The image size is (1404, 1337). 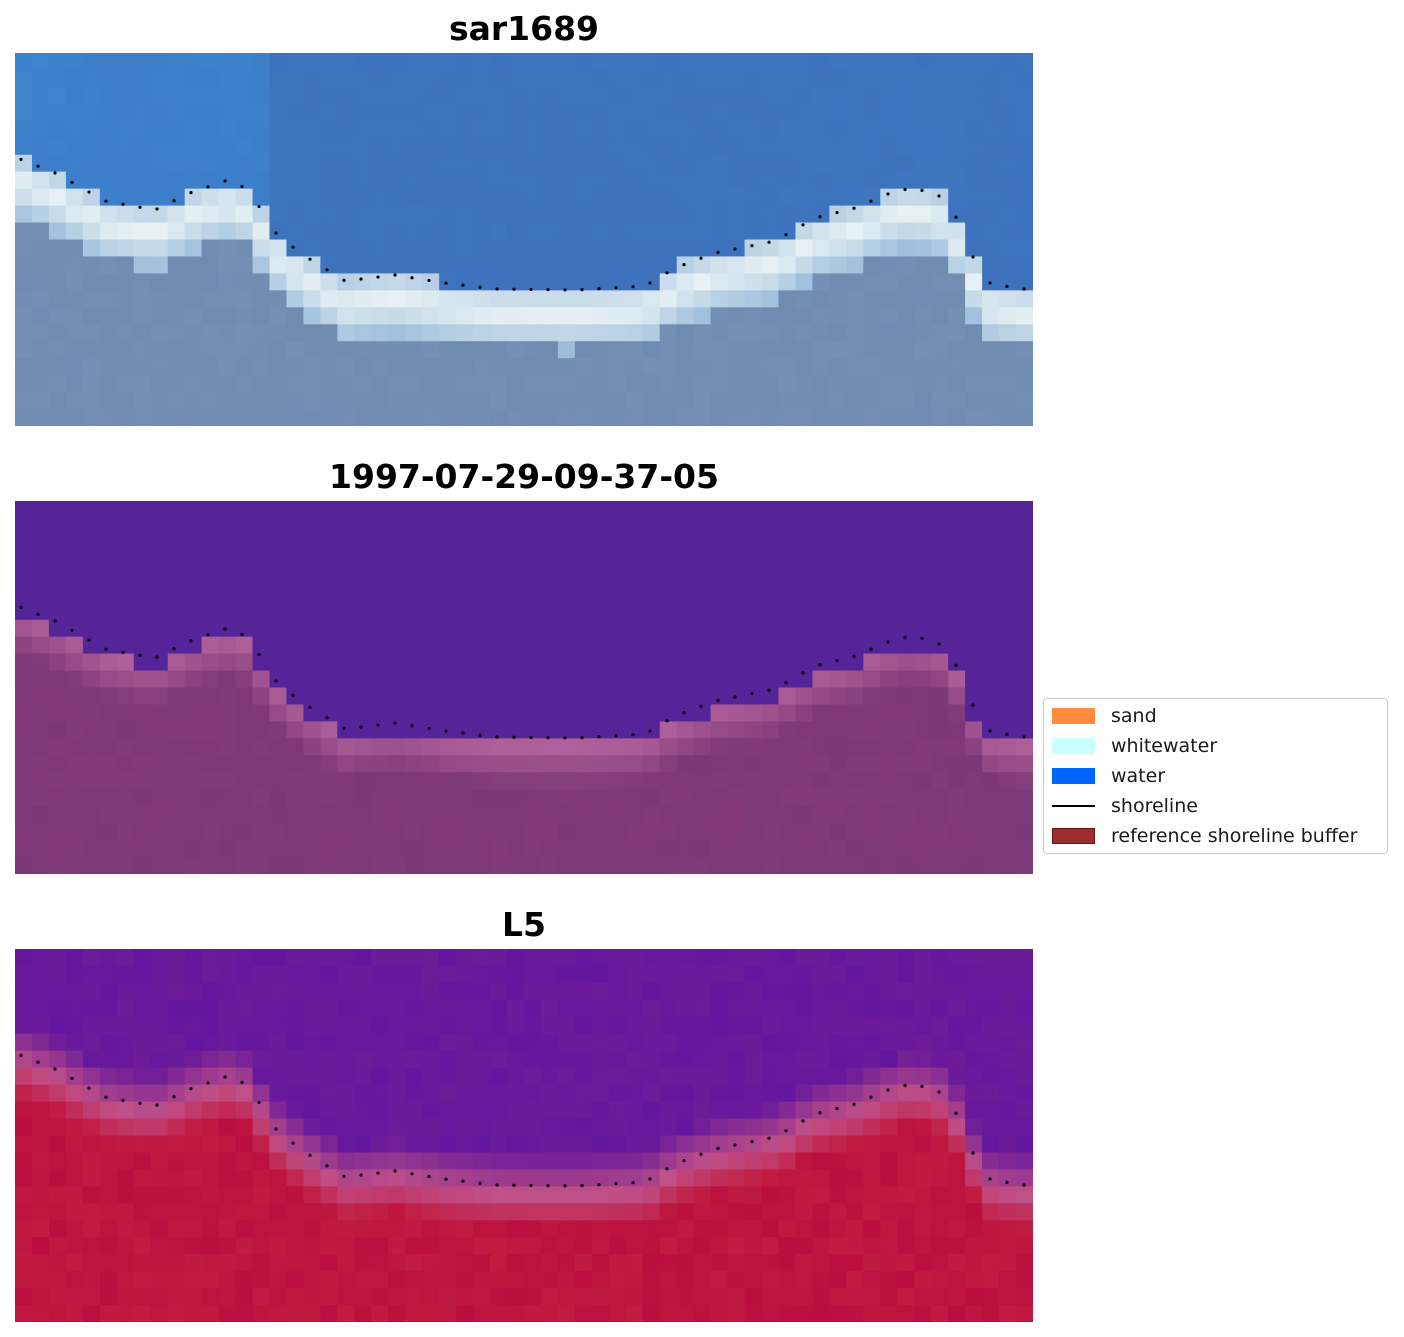 I want to click on legend-item-reference-buffer: reference shoreline buffer, so click(x=1204, y=836).